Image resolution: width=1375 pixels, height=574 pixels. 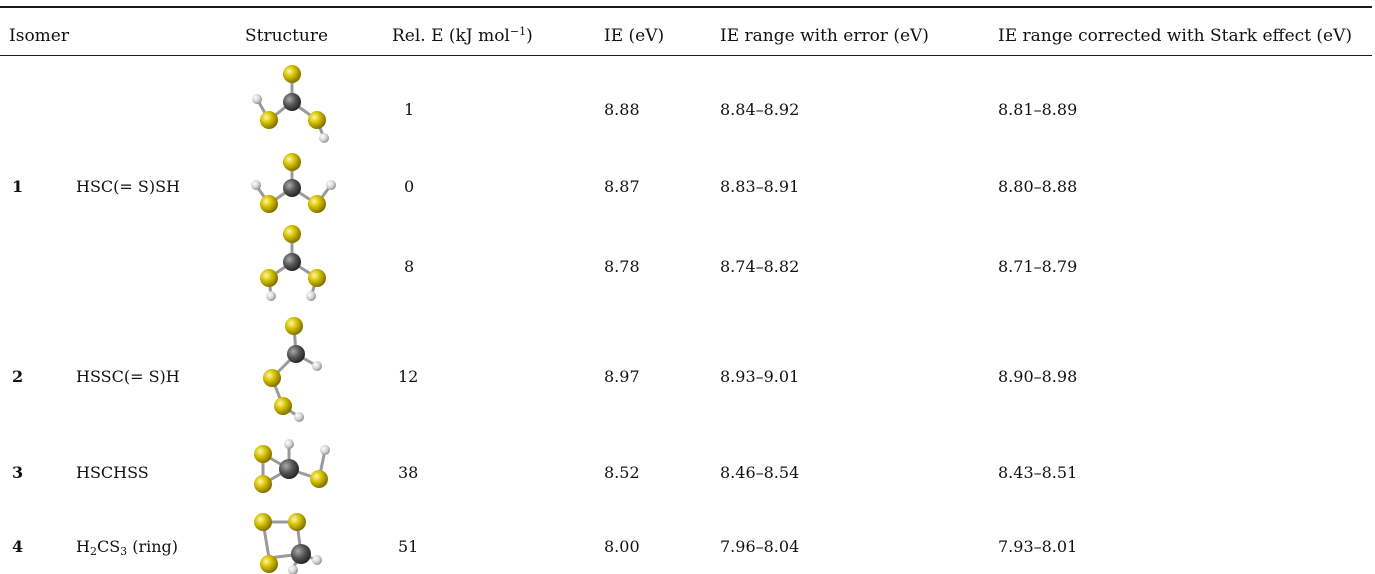 What do you see at coordinates (760, 266) in the screenshot?
I see `ie-range-cell: 8.74–8.82` at bounding box center [760, 266].